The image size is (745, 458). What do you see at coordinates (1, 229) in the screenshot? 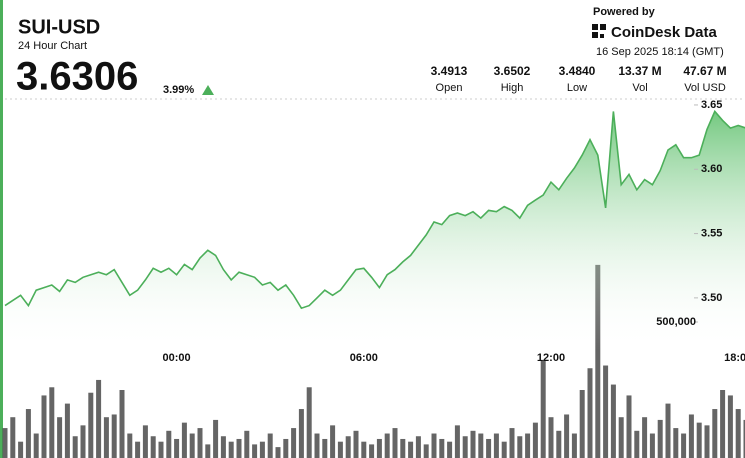
I see `accent-bar` at bounding box center [1, 229].